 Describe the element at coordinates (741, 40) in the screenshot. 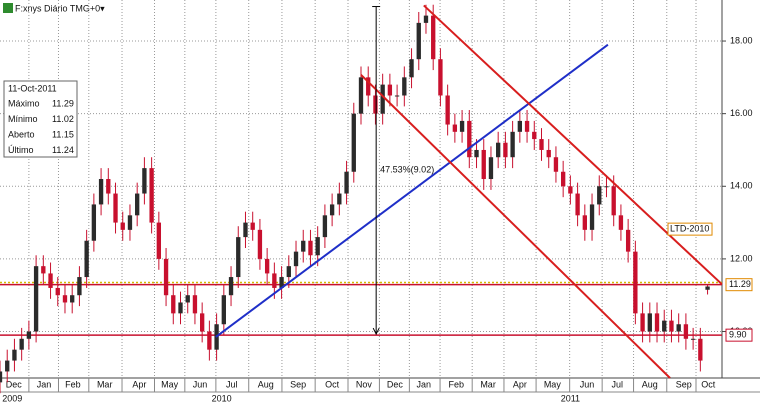

I see `y-tick-label: 18.00` at that location.